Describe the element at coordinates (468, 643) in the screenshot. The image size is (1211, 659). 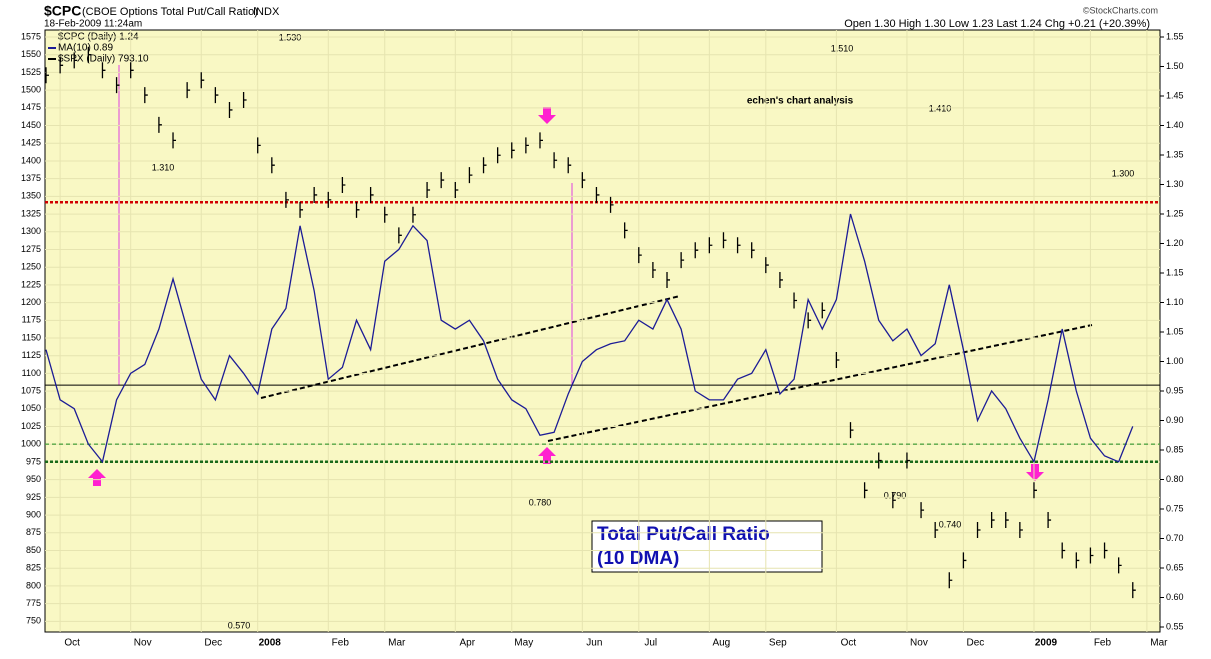
I see `x-tick-label: Apr` at that location.